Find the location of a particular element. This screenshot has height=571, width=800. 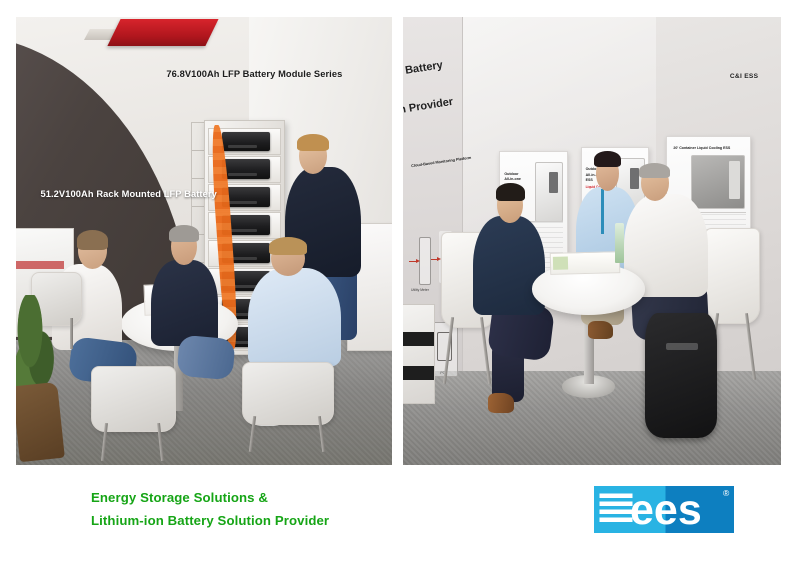

label-line-2: Battery Module Series is located at coordinates (292, 73).